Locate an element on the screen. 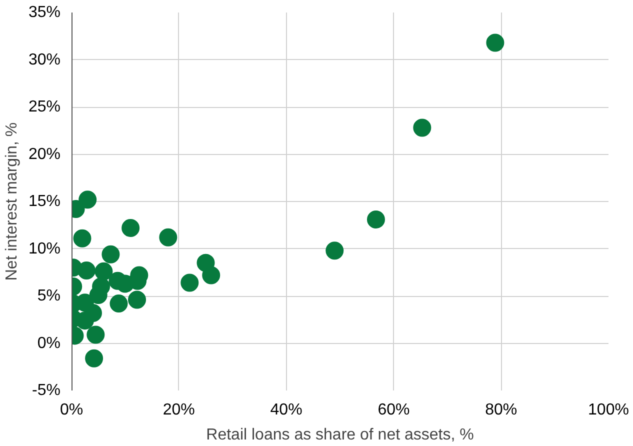 The width and height of the screenshot is (633, 446). y-axis-title: Net interest margin, % is located at coordinates (11, 201).